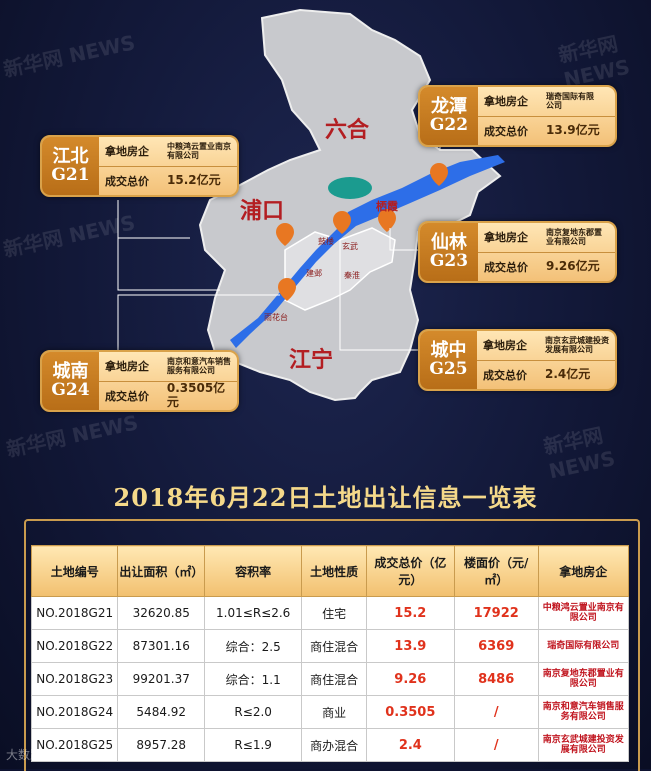 The width and height of the screenshot is (651, 771). I want to click on card-developer-row: 拿地房企 南京和意汽车销售服务有限公司, so click(168, 366).